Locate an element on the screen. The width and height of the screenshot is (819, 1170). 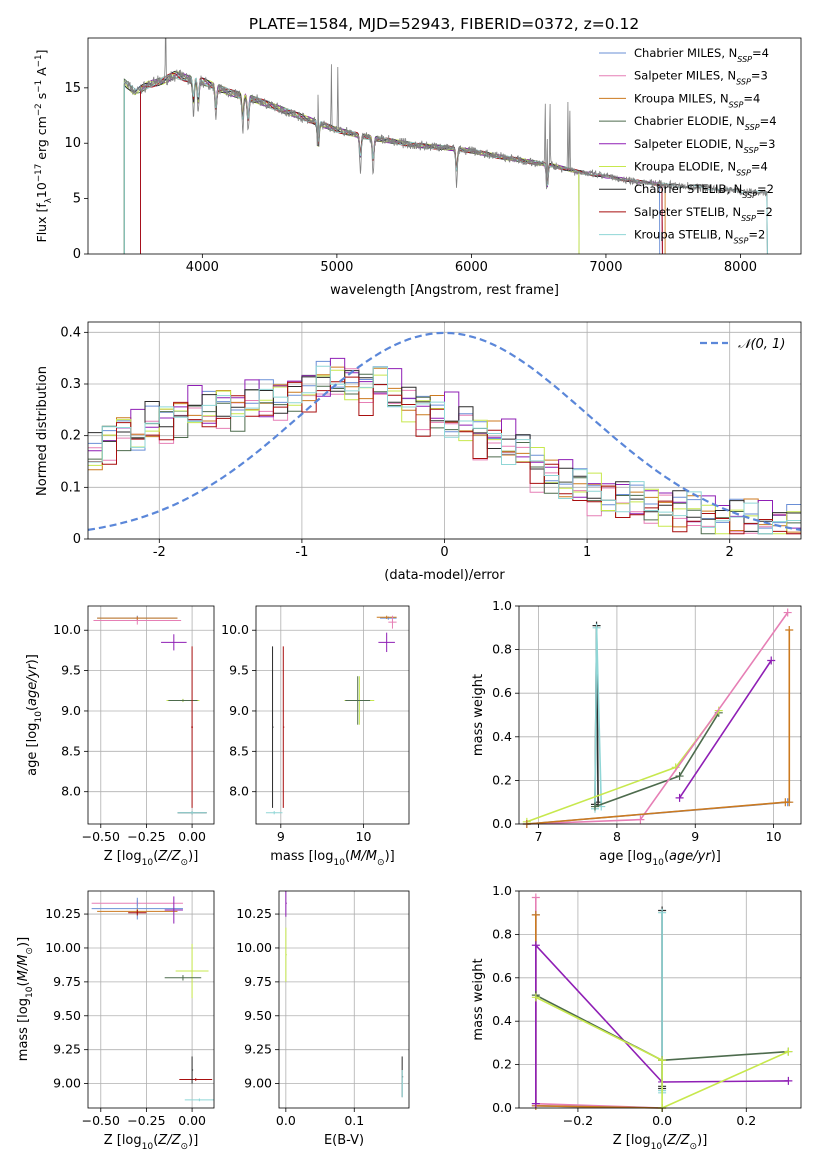
x-tick-label: 8000 is located at coordinates (740, 267).